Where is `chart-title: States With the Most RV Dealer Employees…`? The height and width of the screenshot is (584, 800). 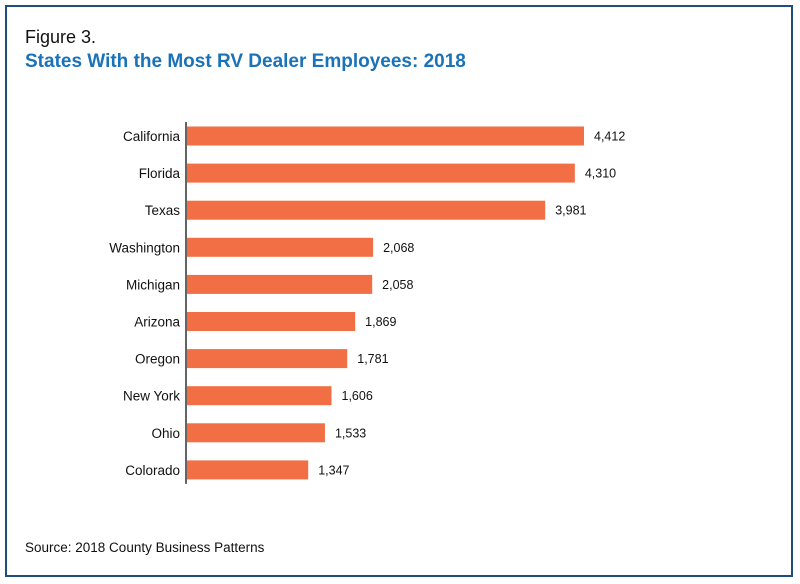
chart-title: States With the Most RV Dealer Employees… is located at coordinates (245, 61).